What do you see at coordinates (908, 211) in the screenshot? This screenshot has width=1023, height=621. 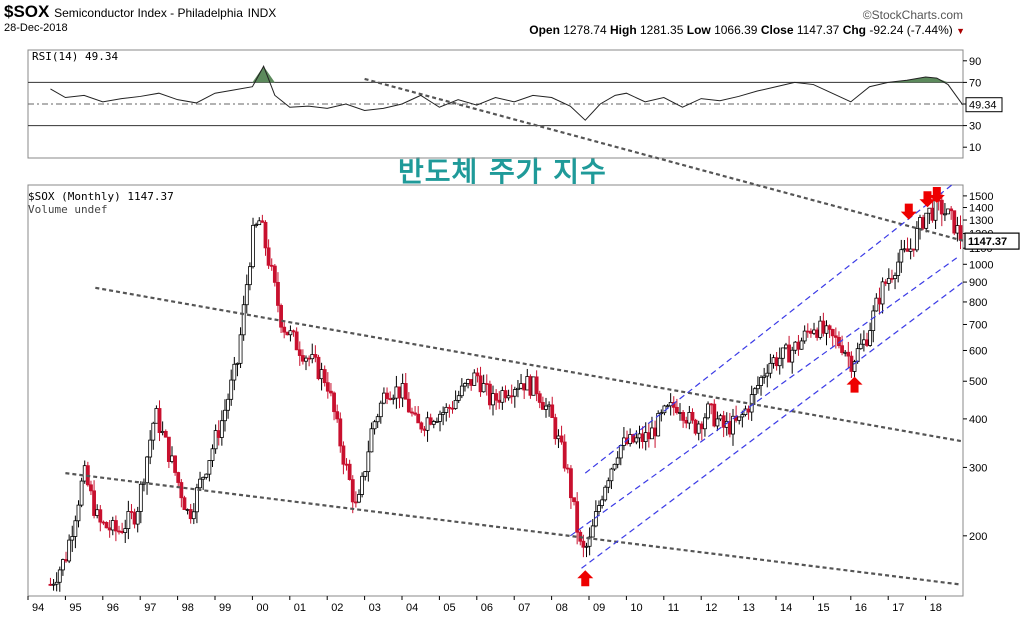 I see `arrow-down` at bounding box center [908, 211].